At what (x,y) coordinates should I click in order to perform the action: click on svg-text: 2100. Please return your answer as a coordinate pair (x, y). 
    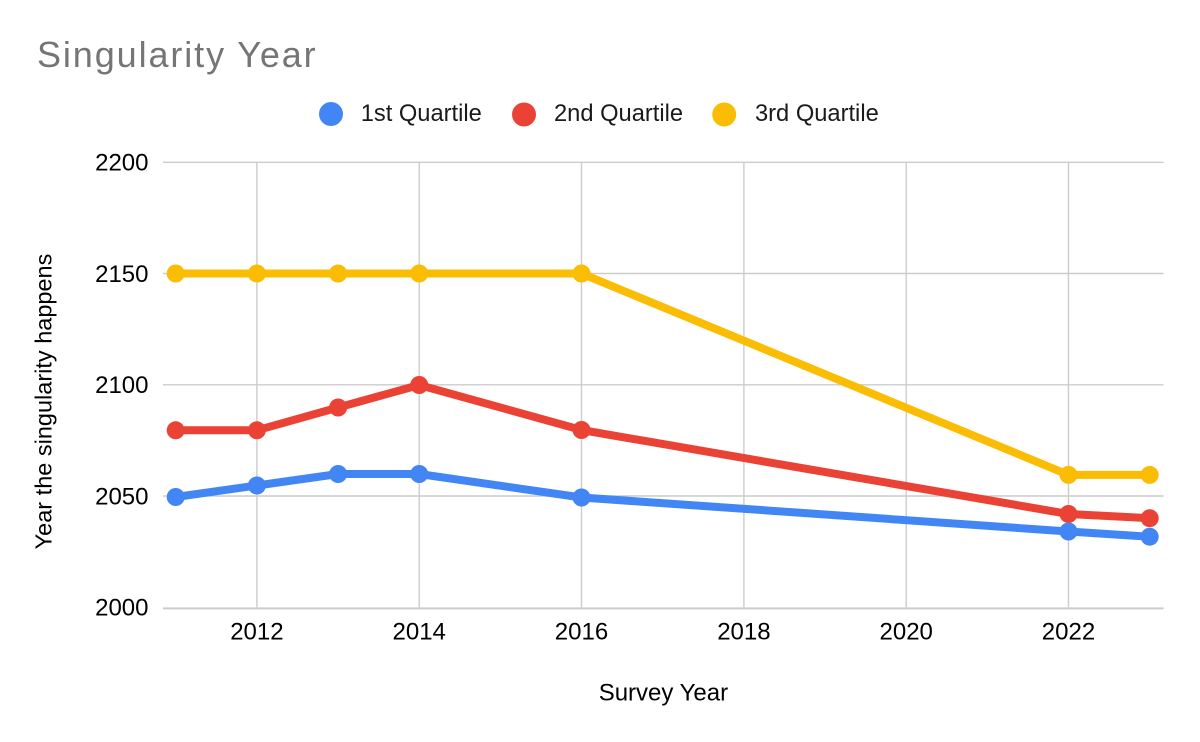
    Looking at the image, I should click on (121, 385).